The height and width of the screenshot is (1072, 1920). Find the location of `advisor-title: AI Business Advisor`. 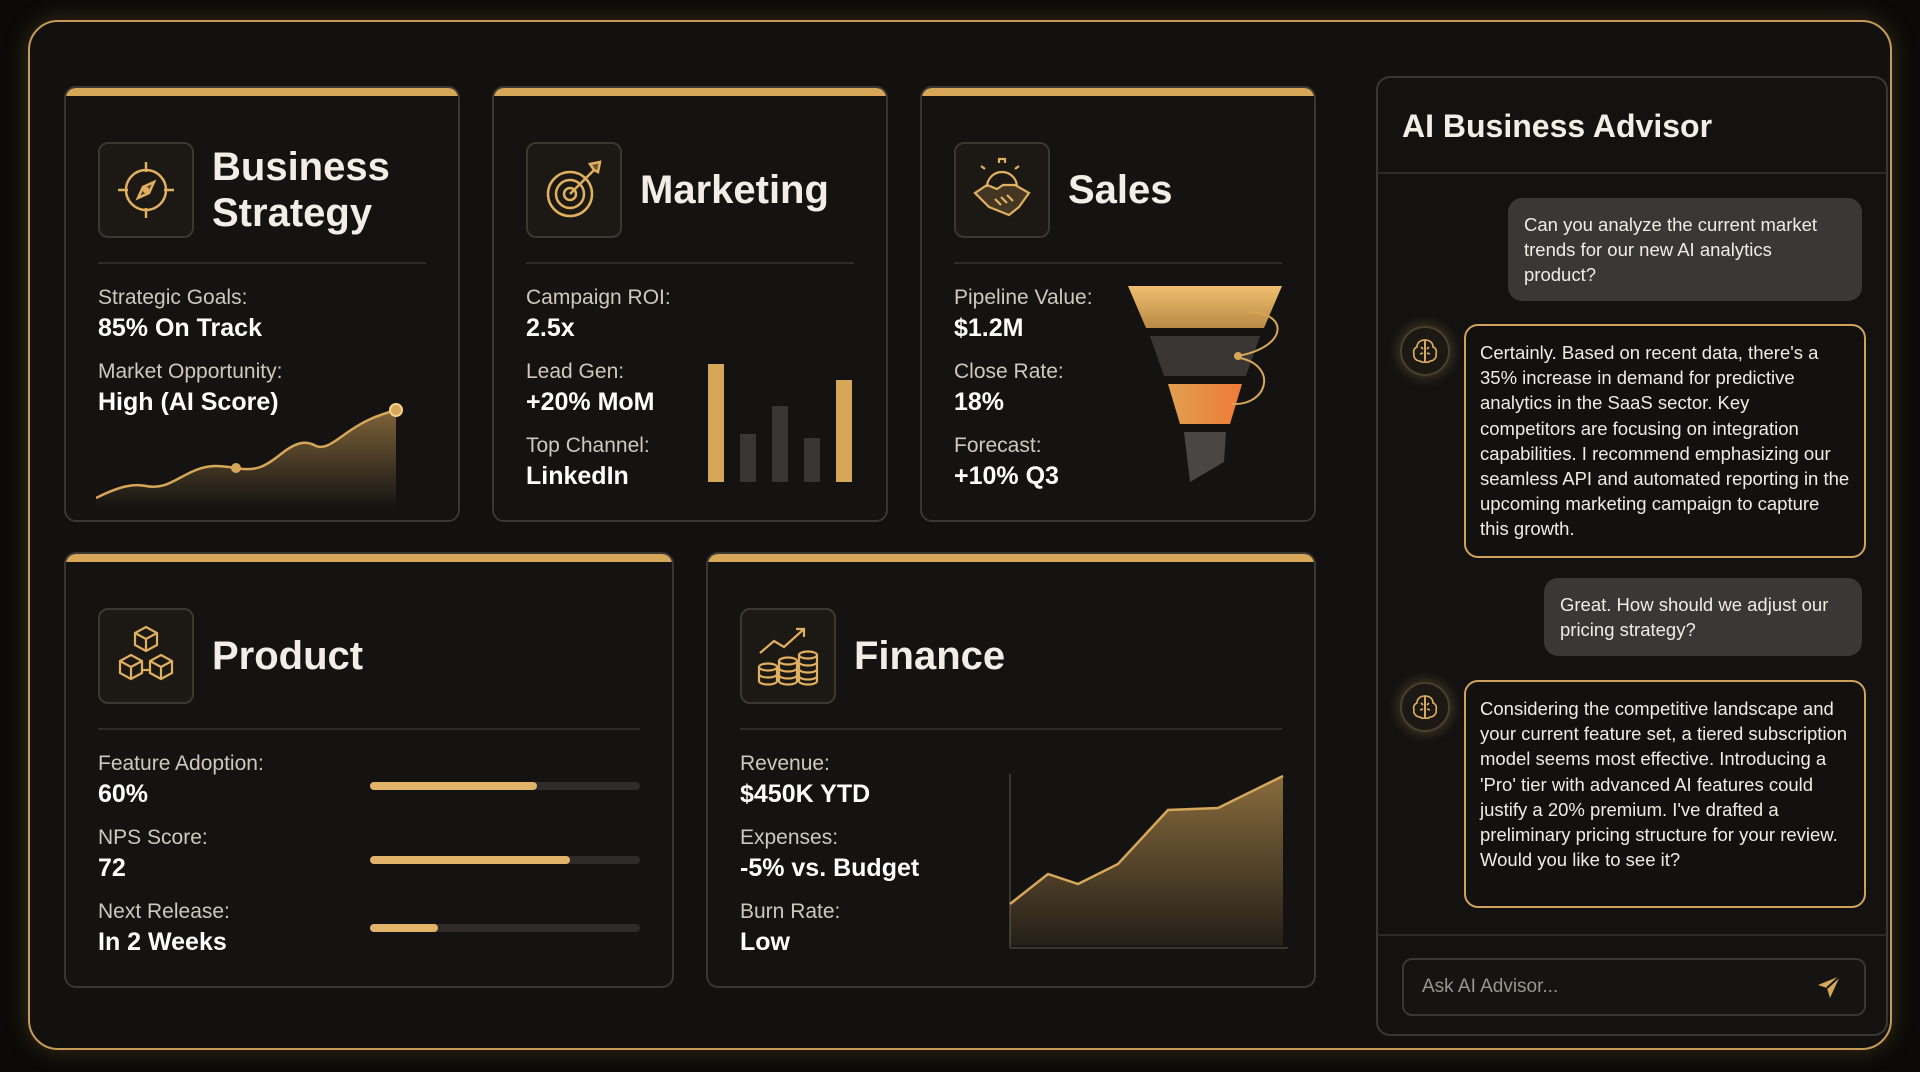

advisor-title: AI Business Advisor is located at coordinates (1557, 126).